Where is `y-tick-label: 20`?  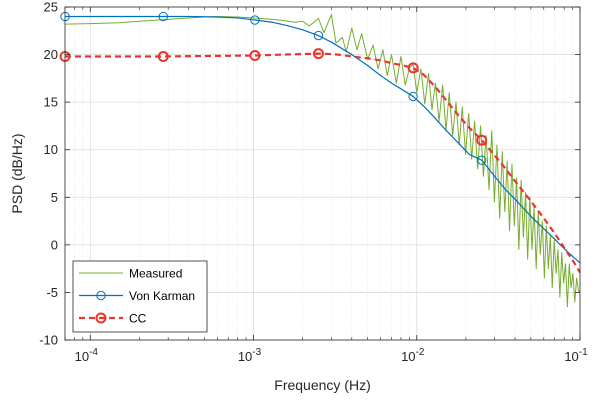
y-tick-label: 20 is located at coordinates (51, 54).